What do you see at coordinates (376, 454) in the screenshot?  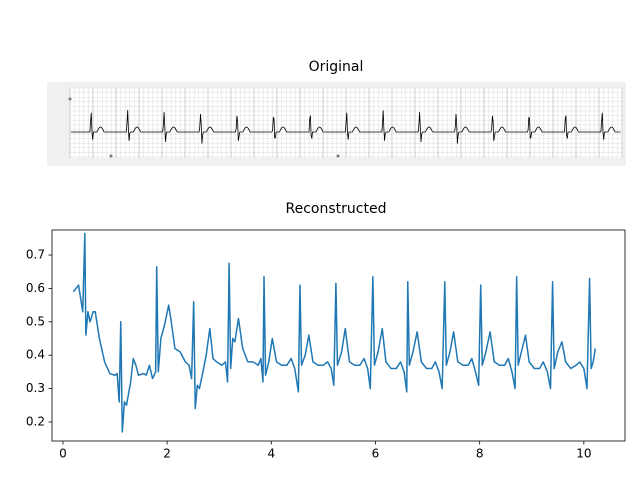 I see `x-tick-label: 6` at bounding box center [376, 454].